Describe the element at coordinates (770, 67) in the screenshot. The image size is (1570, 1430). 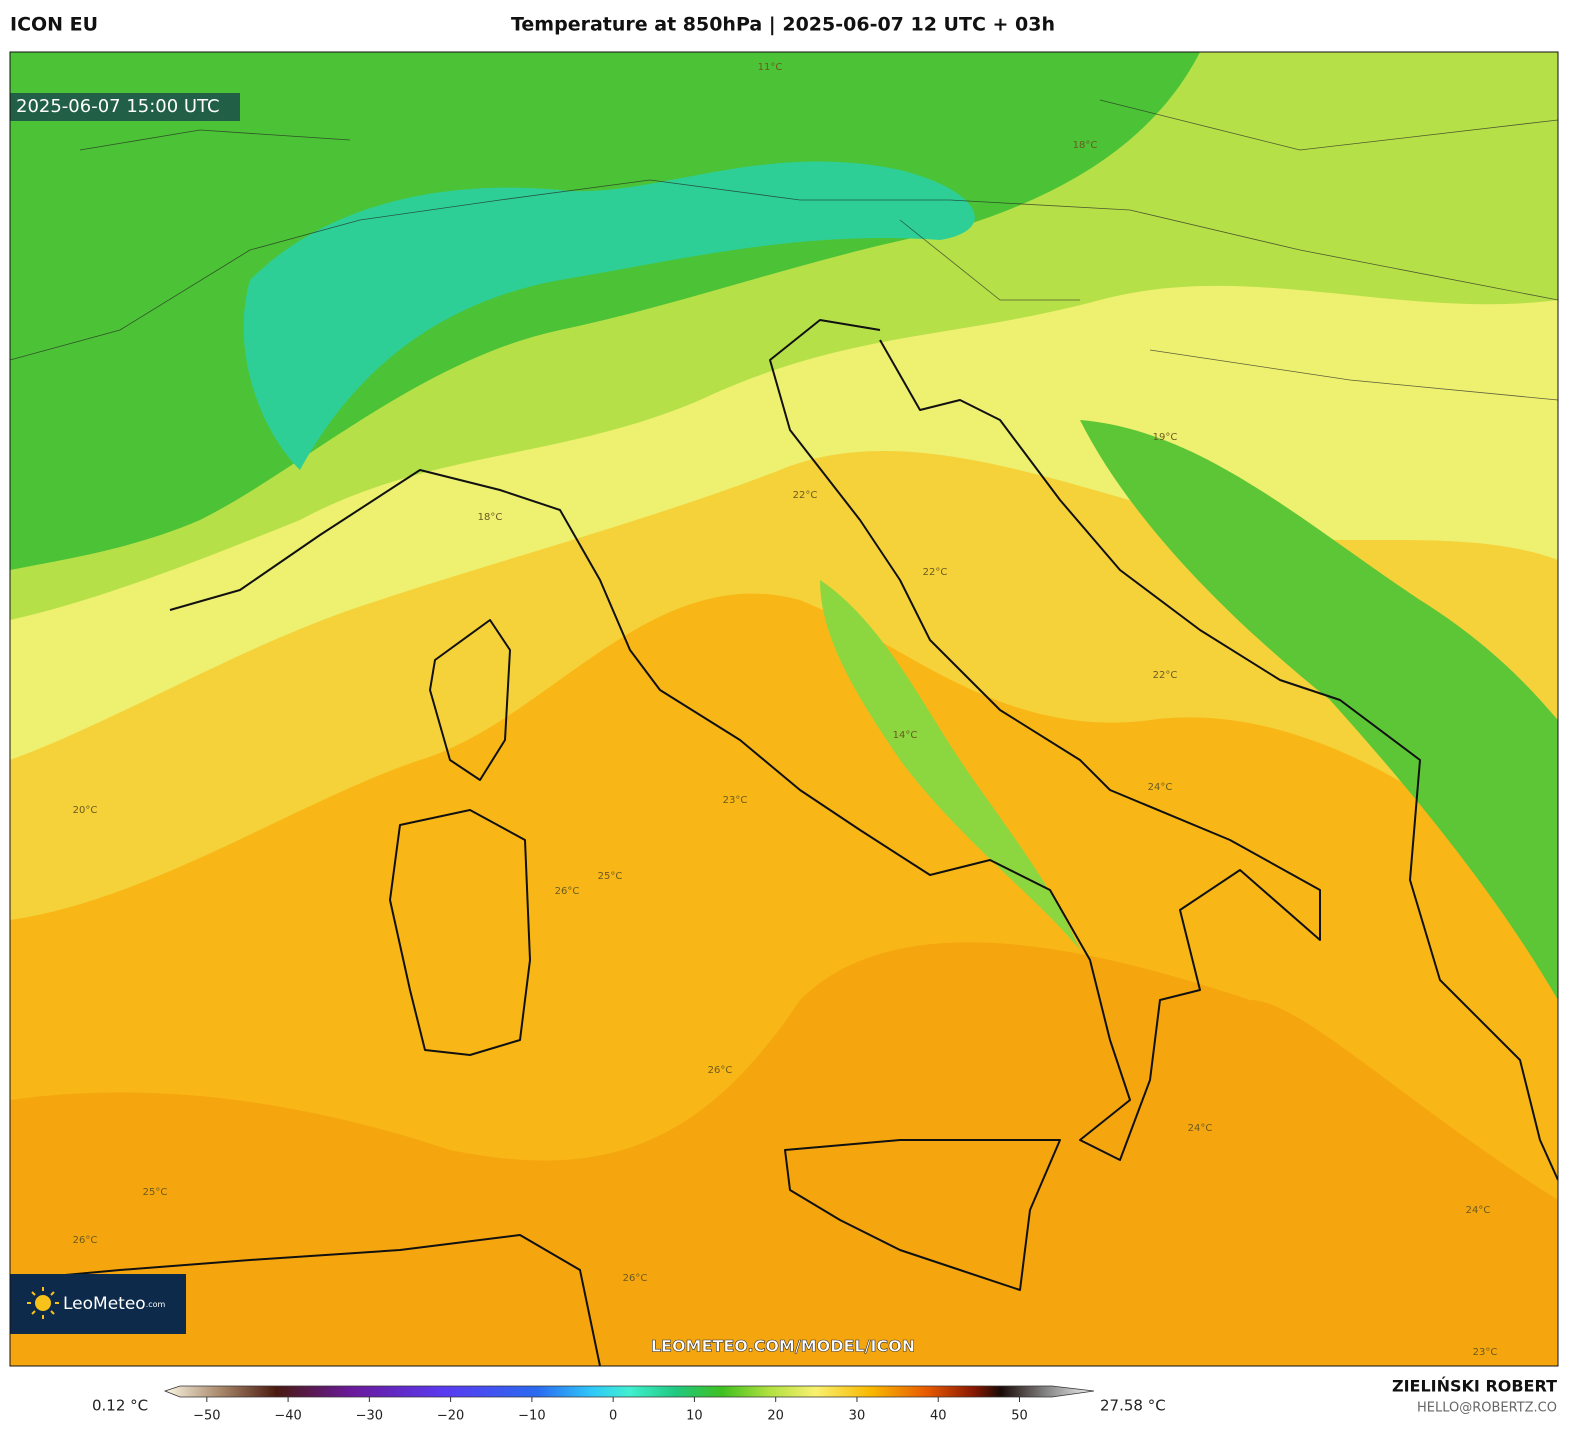
I see `contour-label: 11°C` at that location.